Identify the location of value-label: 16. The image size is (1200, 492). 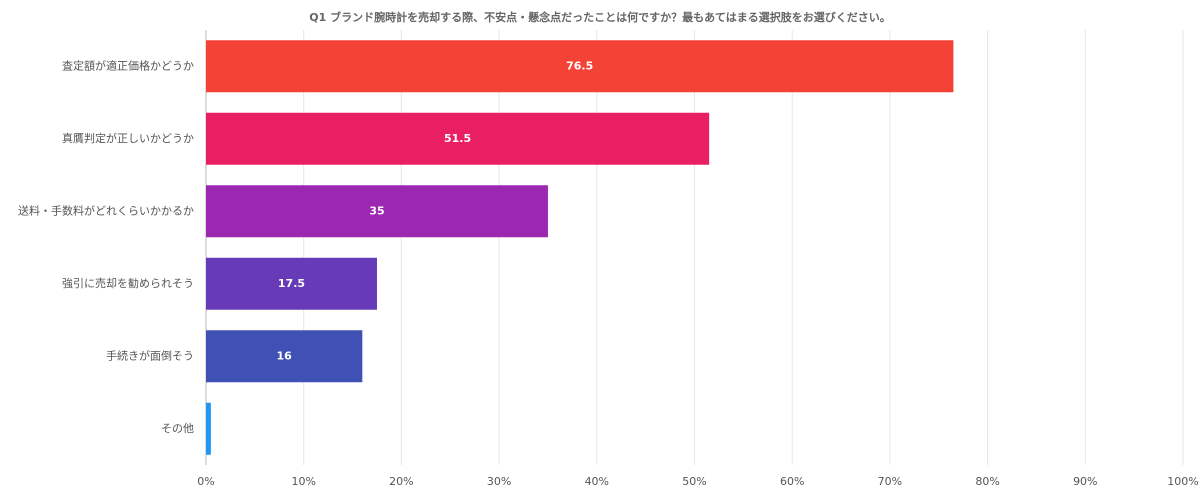
(285, 355).